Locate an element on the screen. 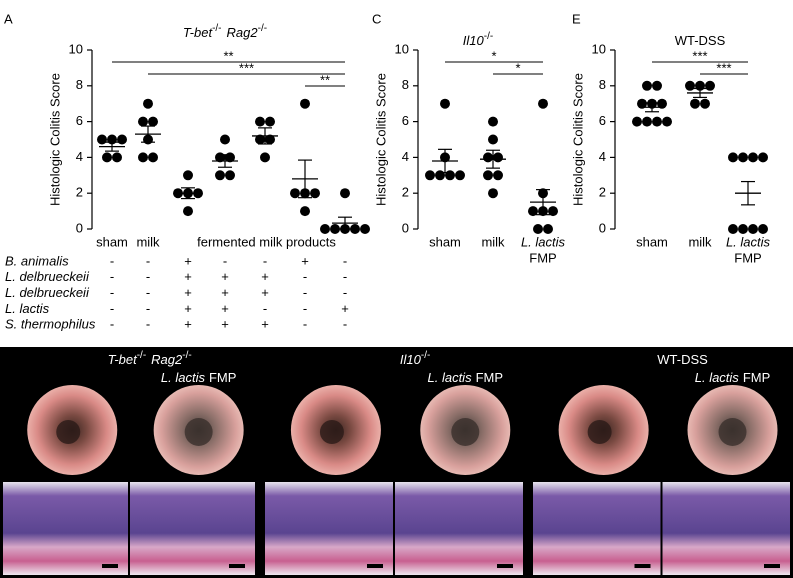  panel-letter: C is located at coordinates (376, 18).